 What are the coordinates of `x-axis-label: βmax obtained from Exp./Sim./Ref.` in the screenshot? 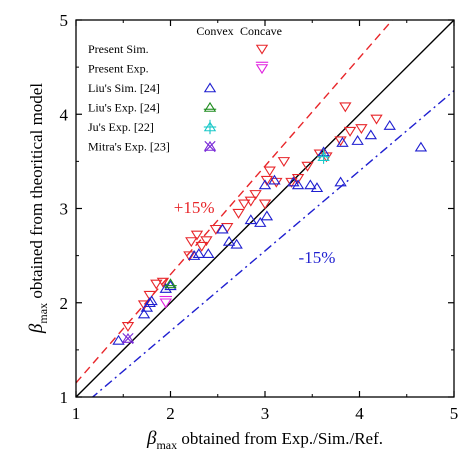 It's located at (264, 440).